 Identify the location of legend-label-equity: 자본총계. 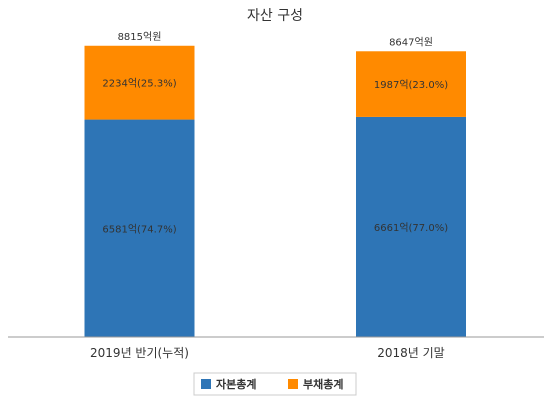
(236, 384).